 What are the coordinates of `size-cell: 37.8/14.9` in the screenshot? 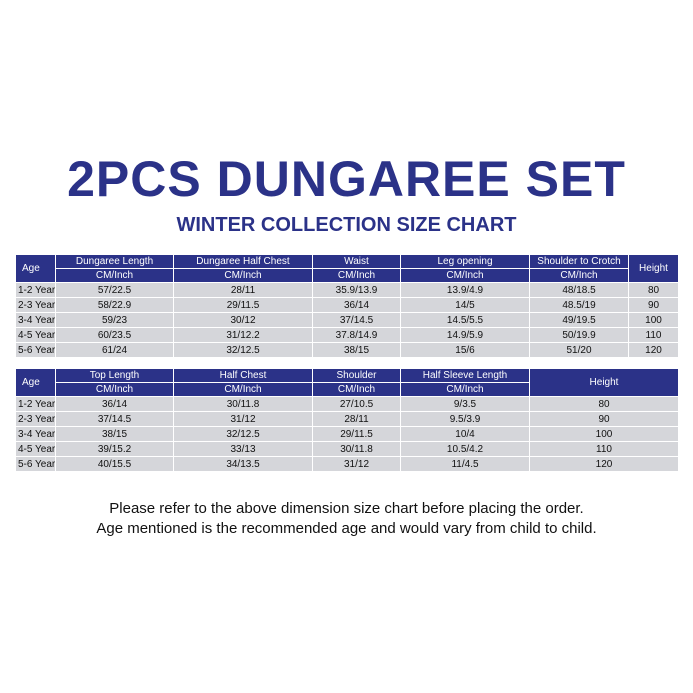 It's located at (356, 335).